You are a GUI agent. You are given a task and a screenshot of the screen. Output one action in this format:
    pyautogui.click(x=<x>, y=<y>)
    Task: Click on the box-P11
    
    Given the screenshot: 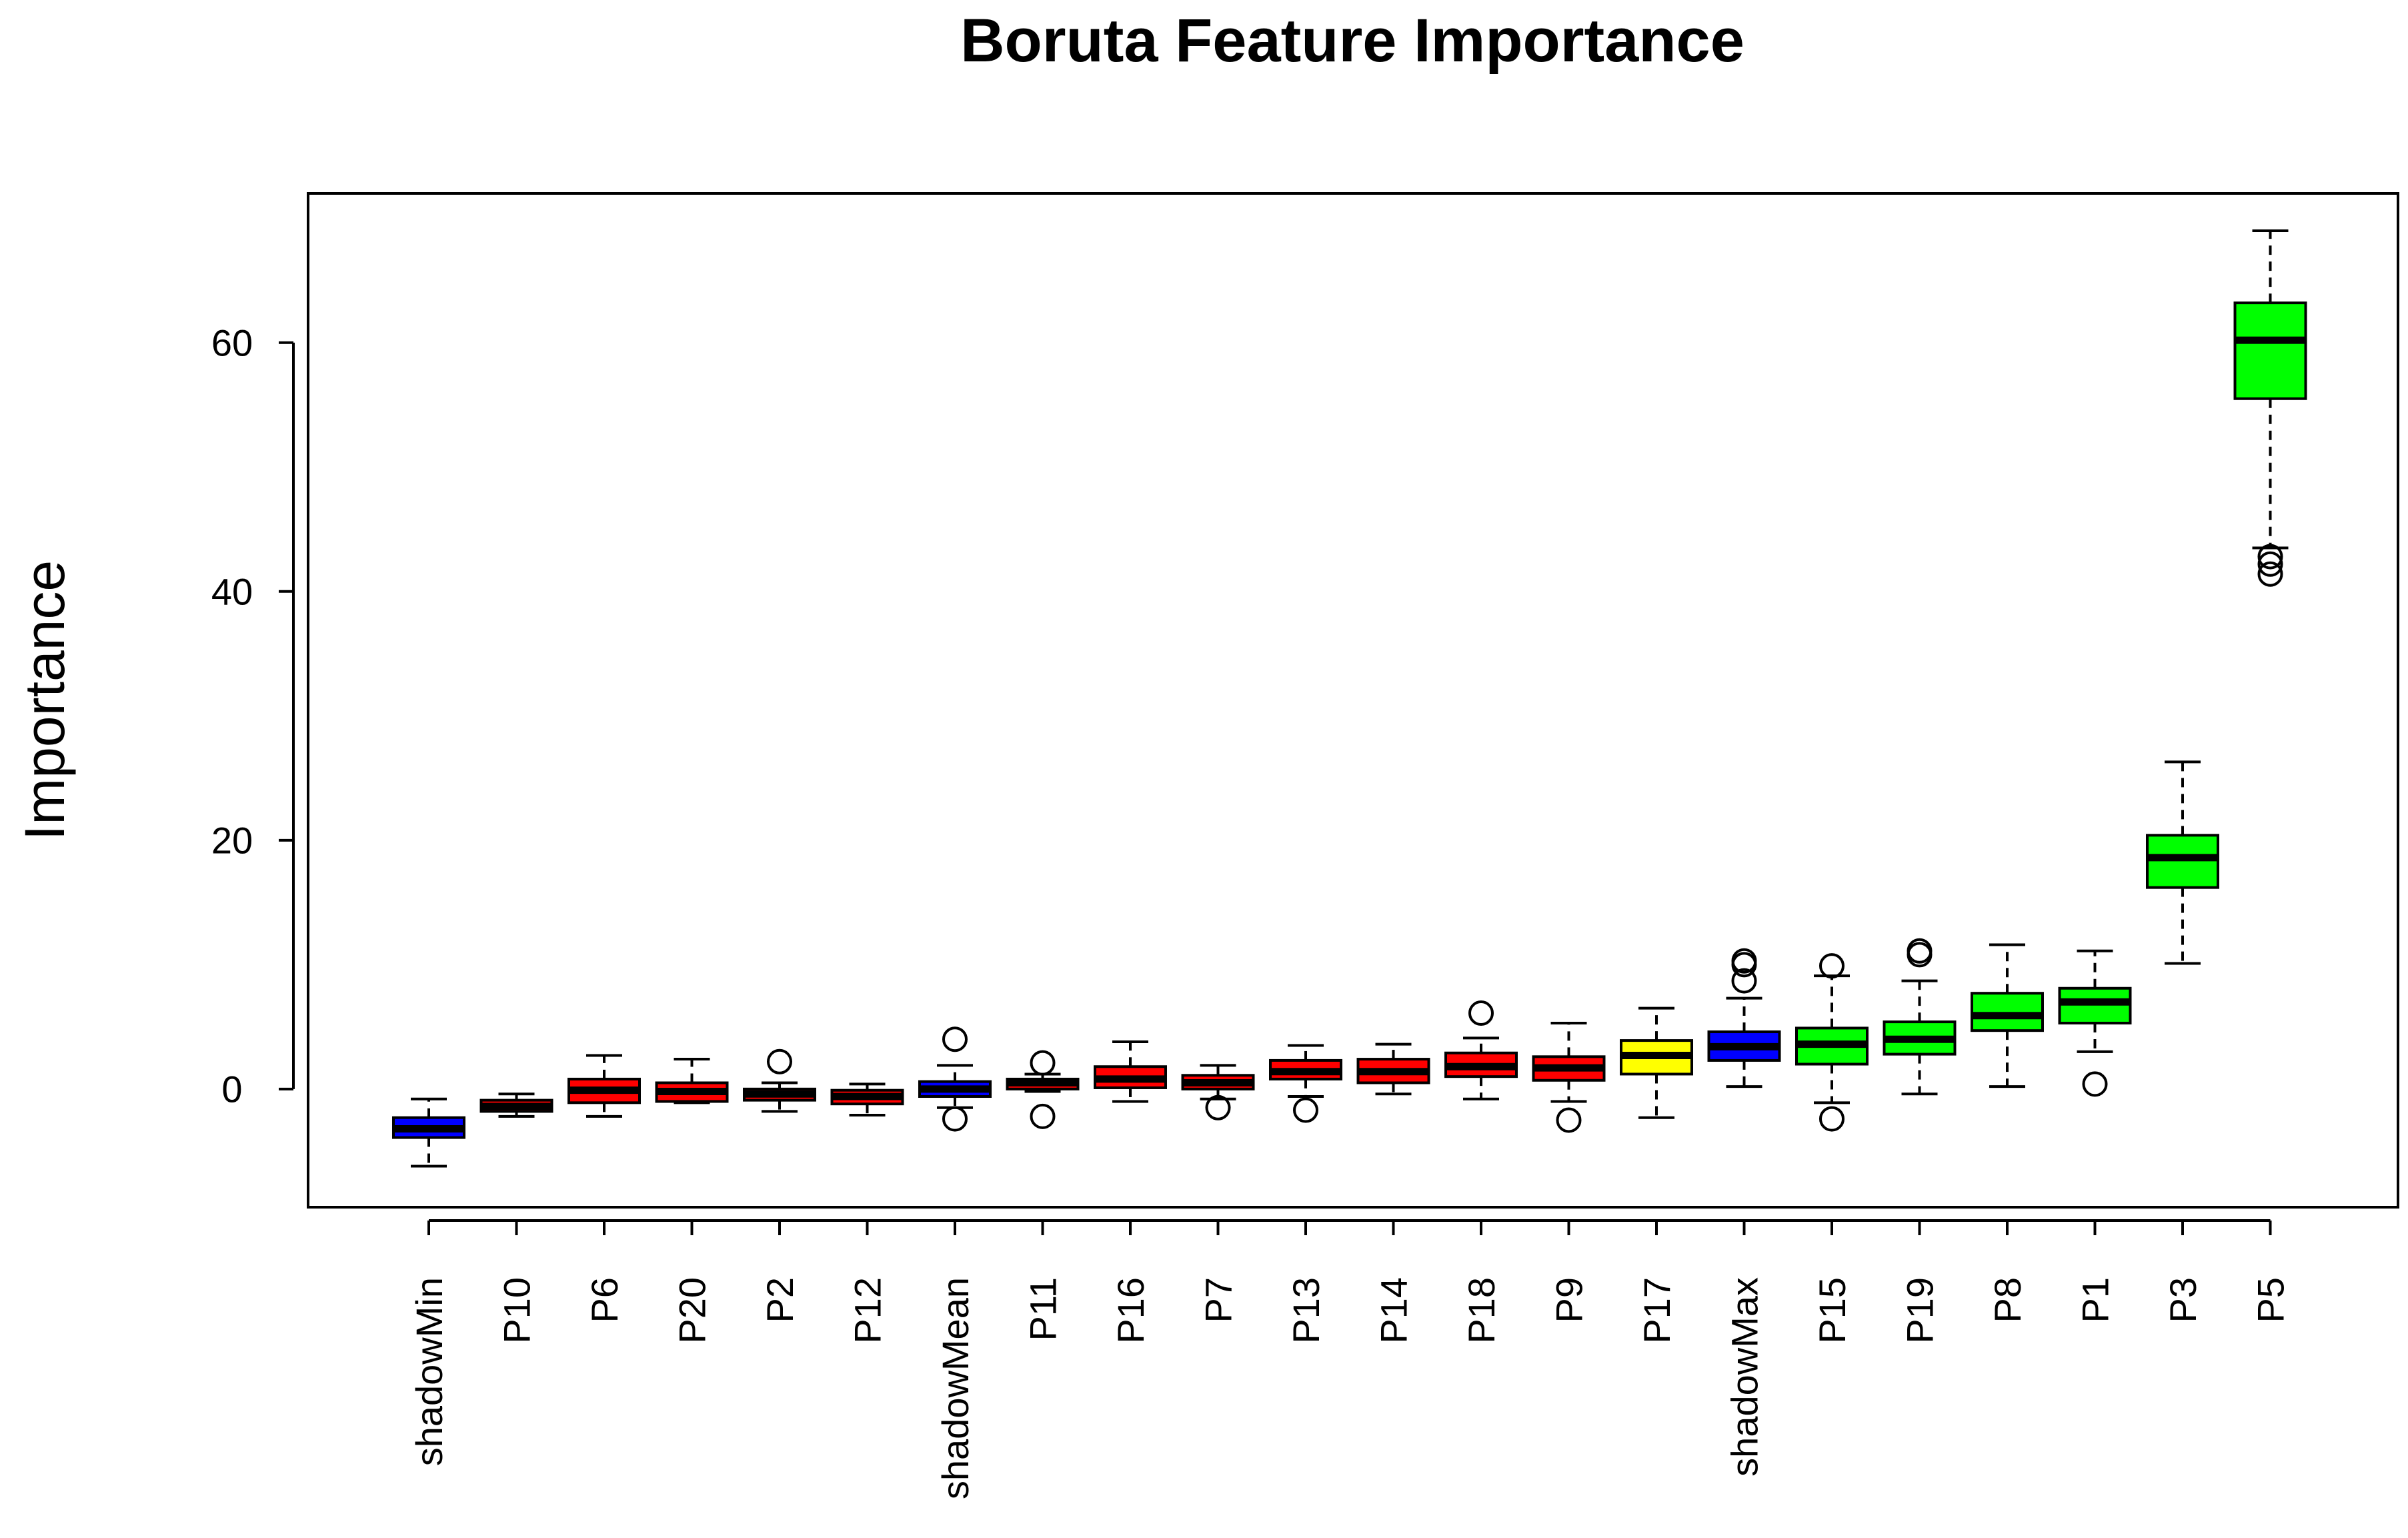 What is the action you would take?
    pyautogui.click(x=1043, y=1089)
    